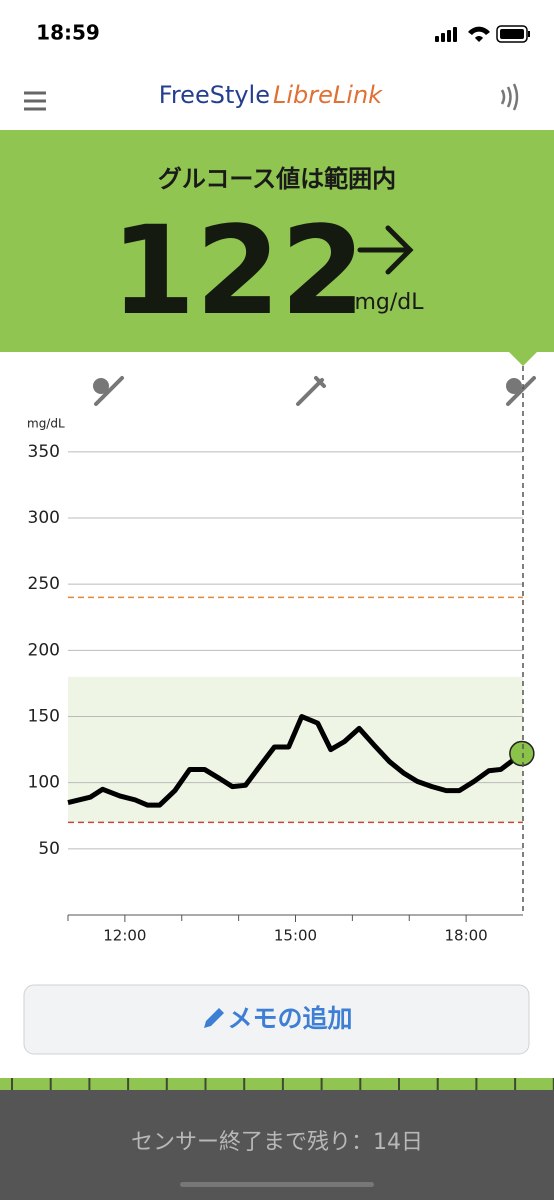 The image size is (554, 1200). What do you see at coordinates (522, 753) in the screenshot?
I see `current-reading-dot` at bounding box center [522, 753].